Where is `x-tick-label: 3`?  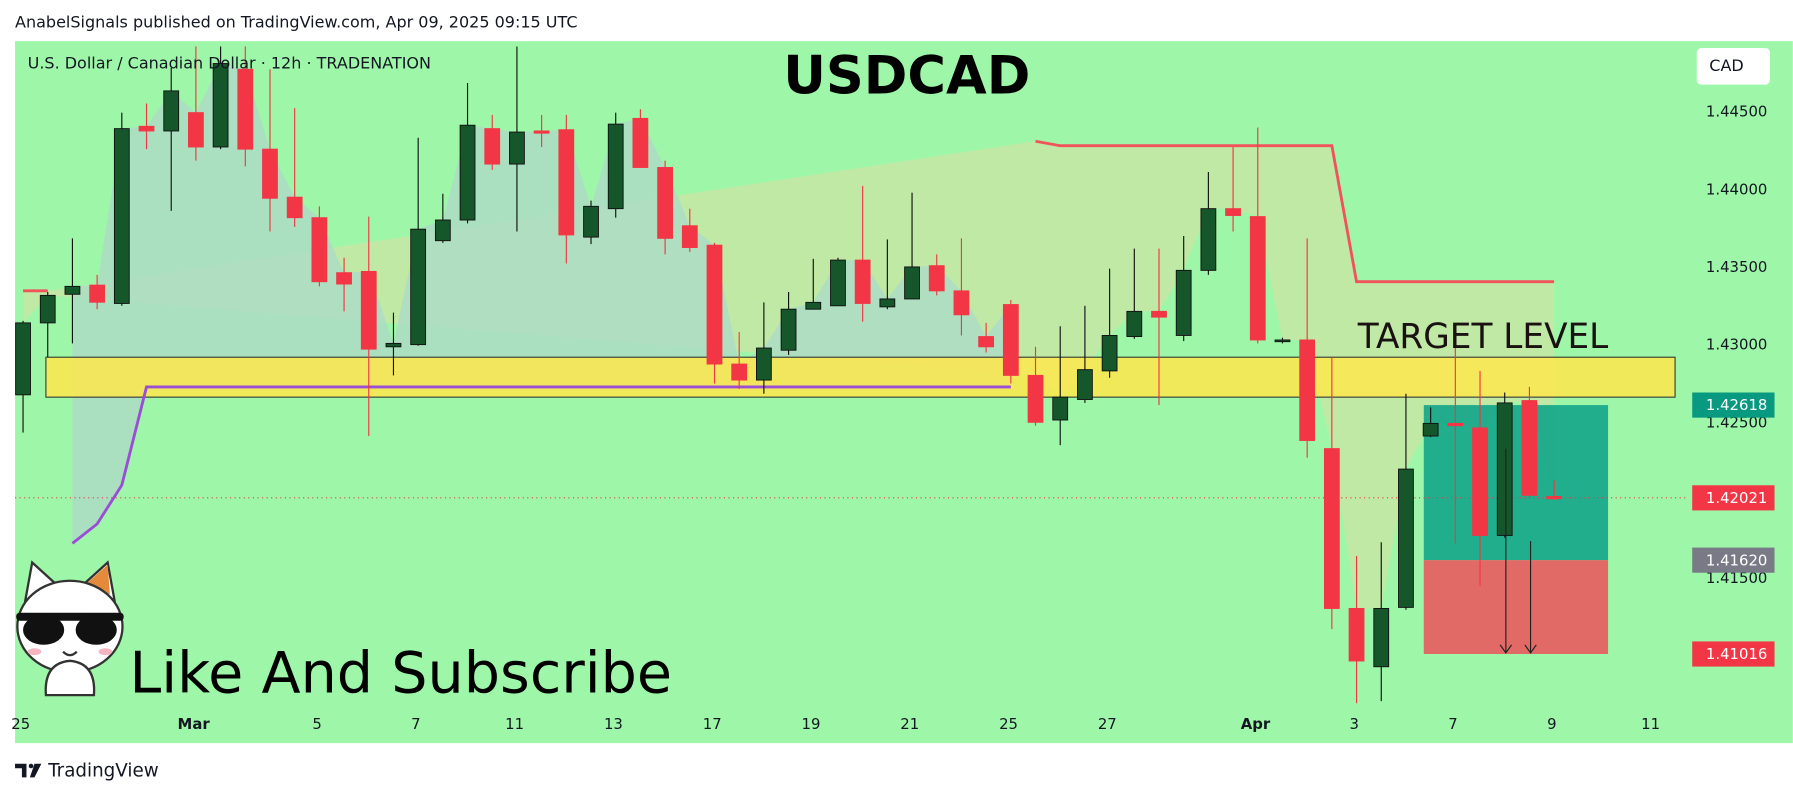 x-tick-label: 3 is located at coordinates (1354, 724).